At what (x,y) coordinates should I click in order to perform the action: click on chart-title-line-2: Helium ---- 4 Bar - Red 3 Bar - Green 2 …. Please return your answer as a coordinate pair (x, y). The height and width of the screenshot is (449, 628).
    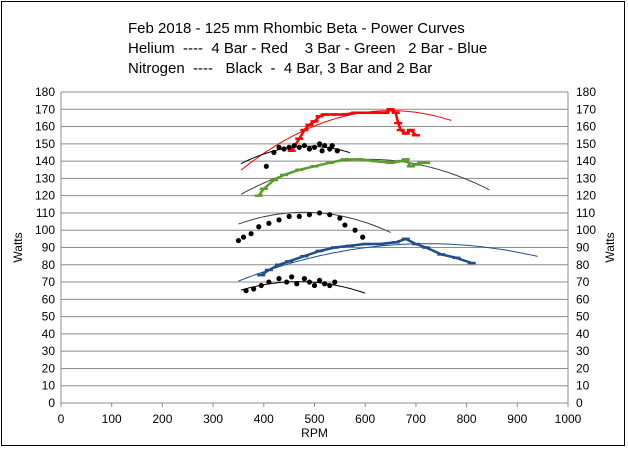
    Looking at the image, I should click on (308, 48).